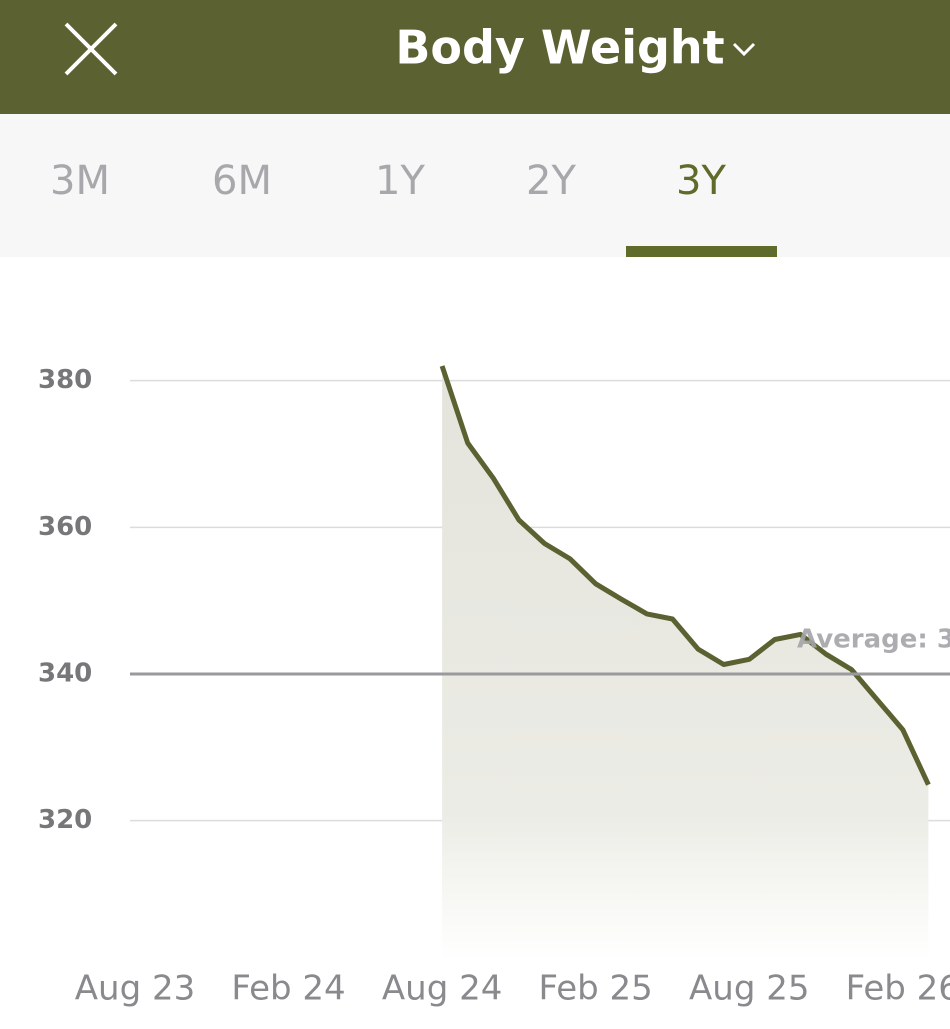 Image resolution: width=950 pixels, height=1029 pixels. I want to click on tab-label: 1Y, so click(400, 181).